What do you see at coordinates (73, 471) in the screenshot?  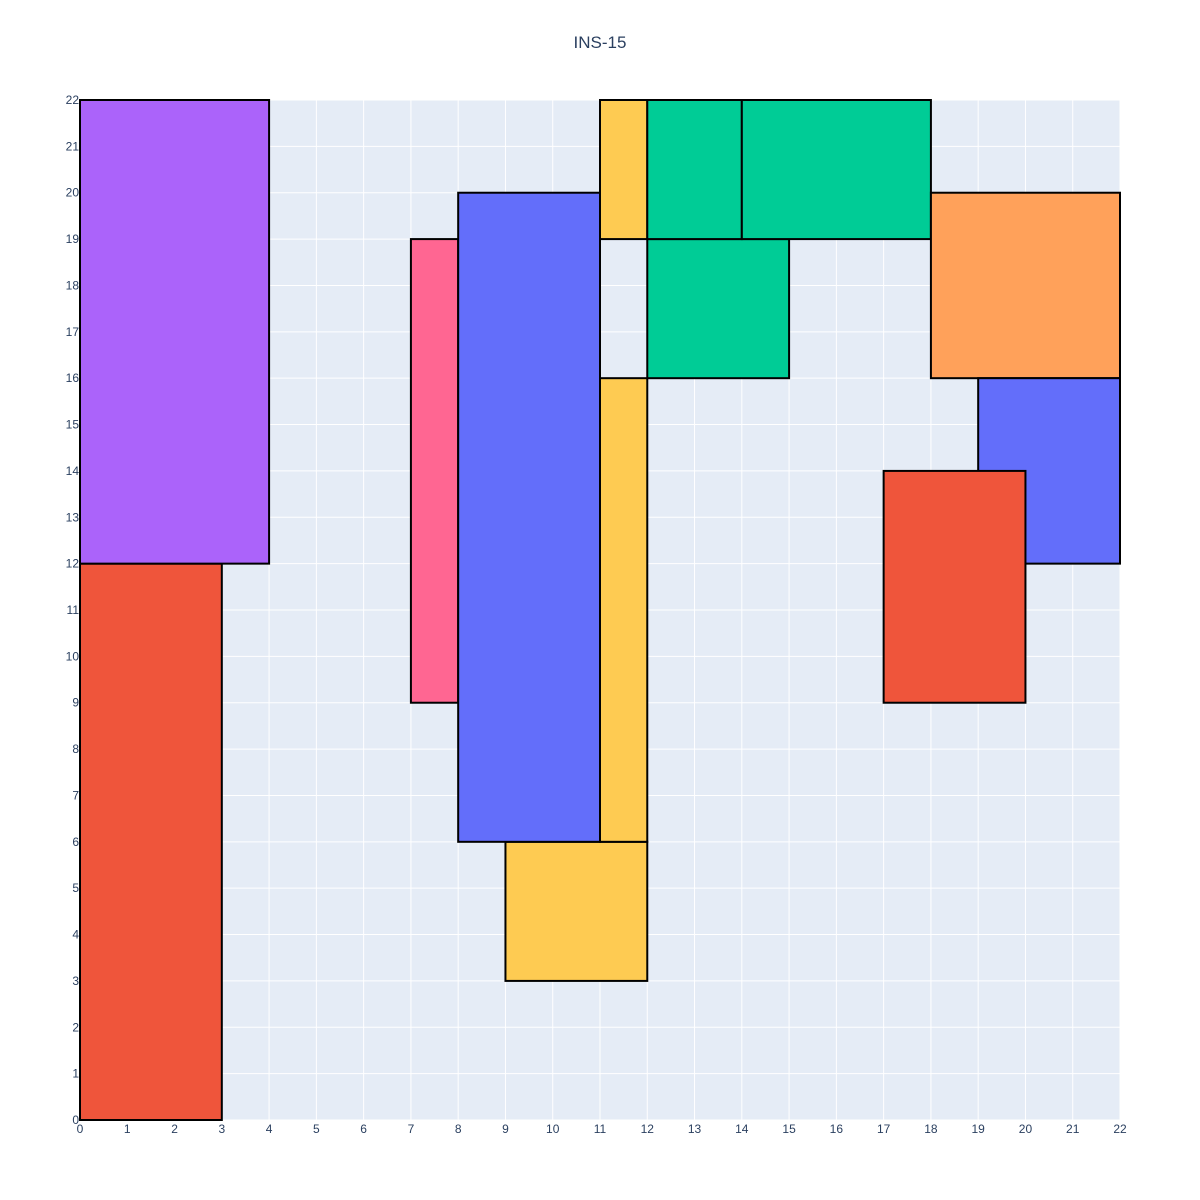 I see `y-tick-label: 14` at bounding box center [73, 471].